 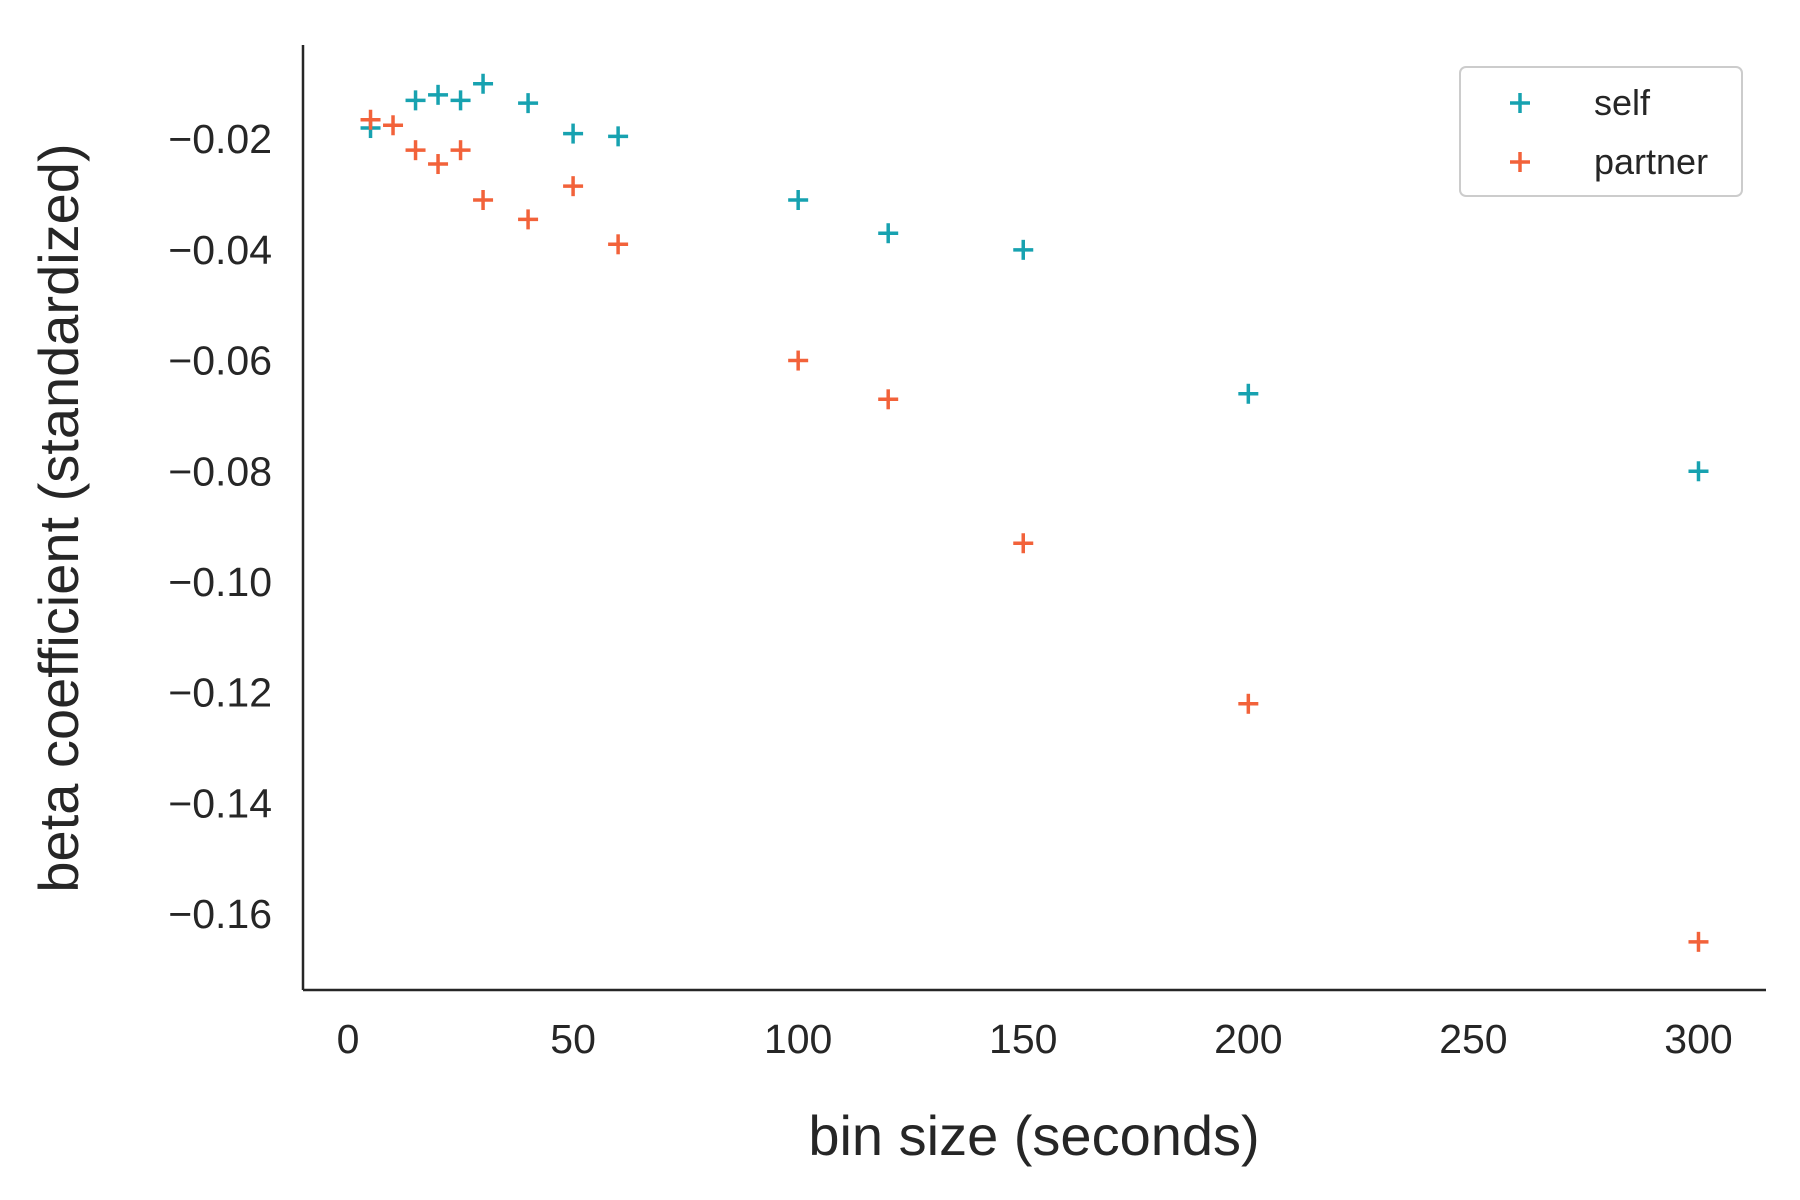 I want to click on y-tick-label: −0.10, so click(x=220, y=582).